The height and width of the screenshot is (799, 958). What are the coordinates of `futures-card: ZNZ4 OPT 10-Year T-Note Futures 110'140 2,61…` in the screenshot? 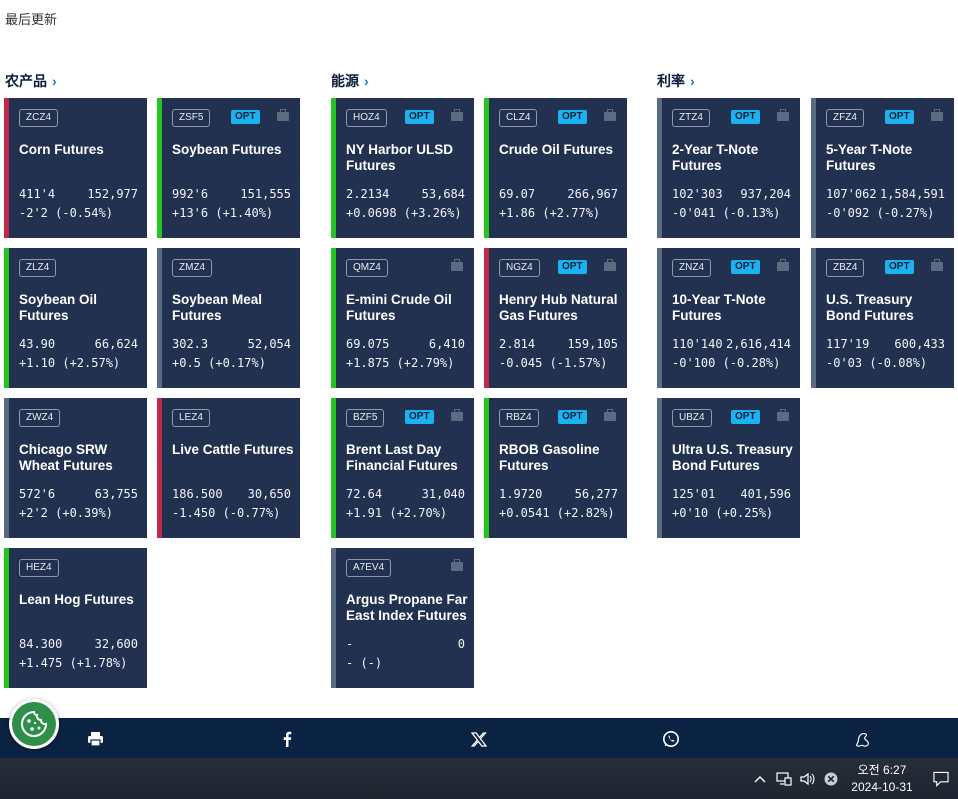 It's located at (728, 318).